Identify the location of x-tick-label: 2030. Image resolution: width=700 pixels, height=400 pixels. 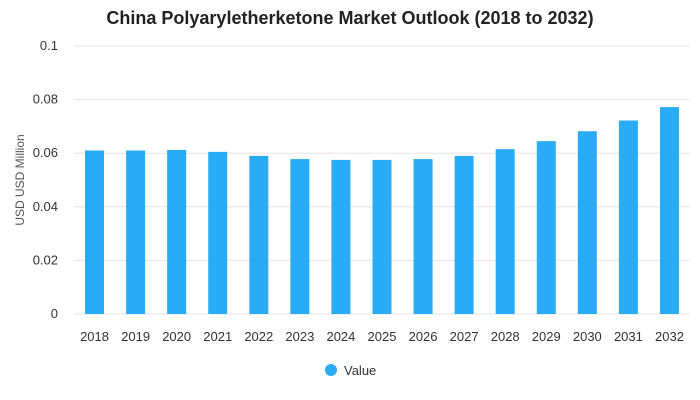
(587, 336).